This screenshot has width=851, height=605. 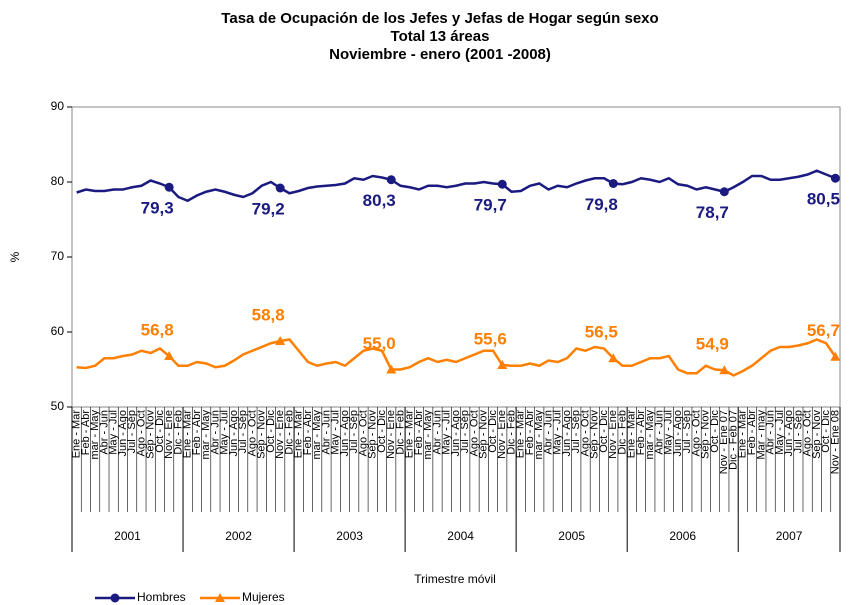 I want to click on group-label: 2007, so click(x=789, y=536).